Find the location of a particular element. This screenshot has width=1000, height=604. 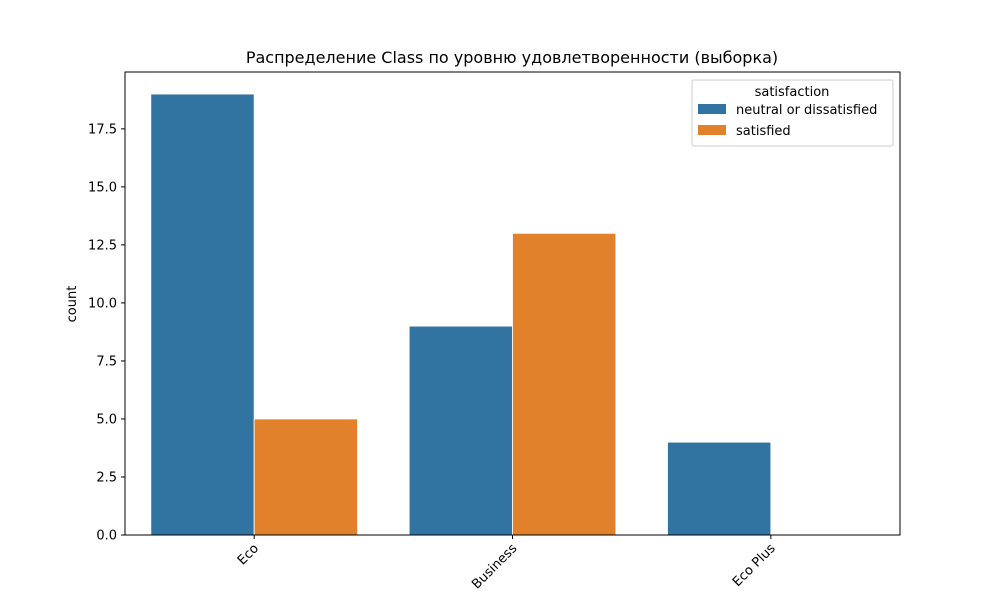

x-tick-label: Eco is located at coordinates (248, 554).